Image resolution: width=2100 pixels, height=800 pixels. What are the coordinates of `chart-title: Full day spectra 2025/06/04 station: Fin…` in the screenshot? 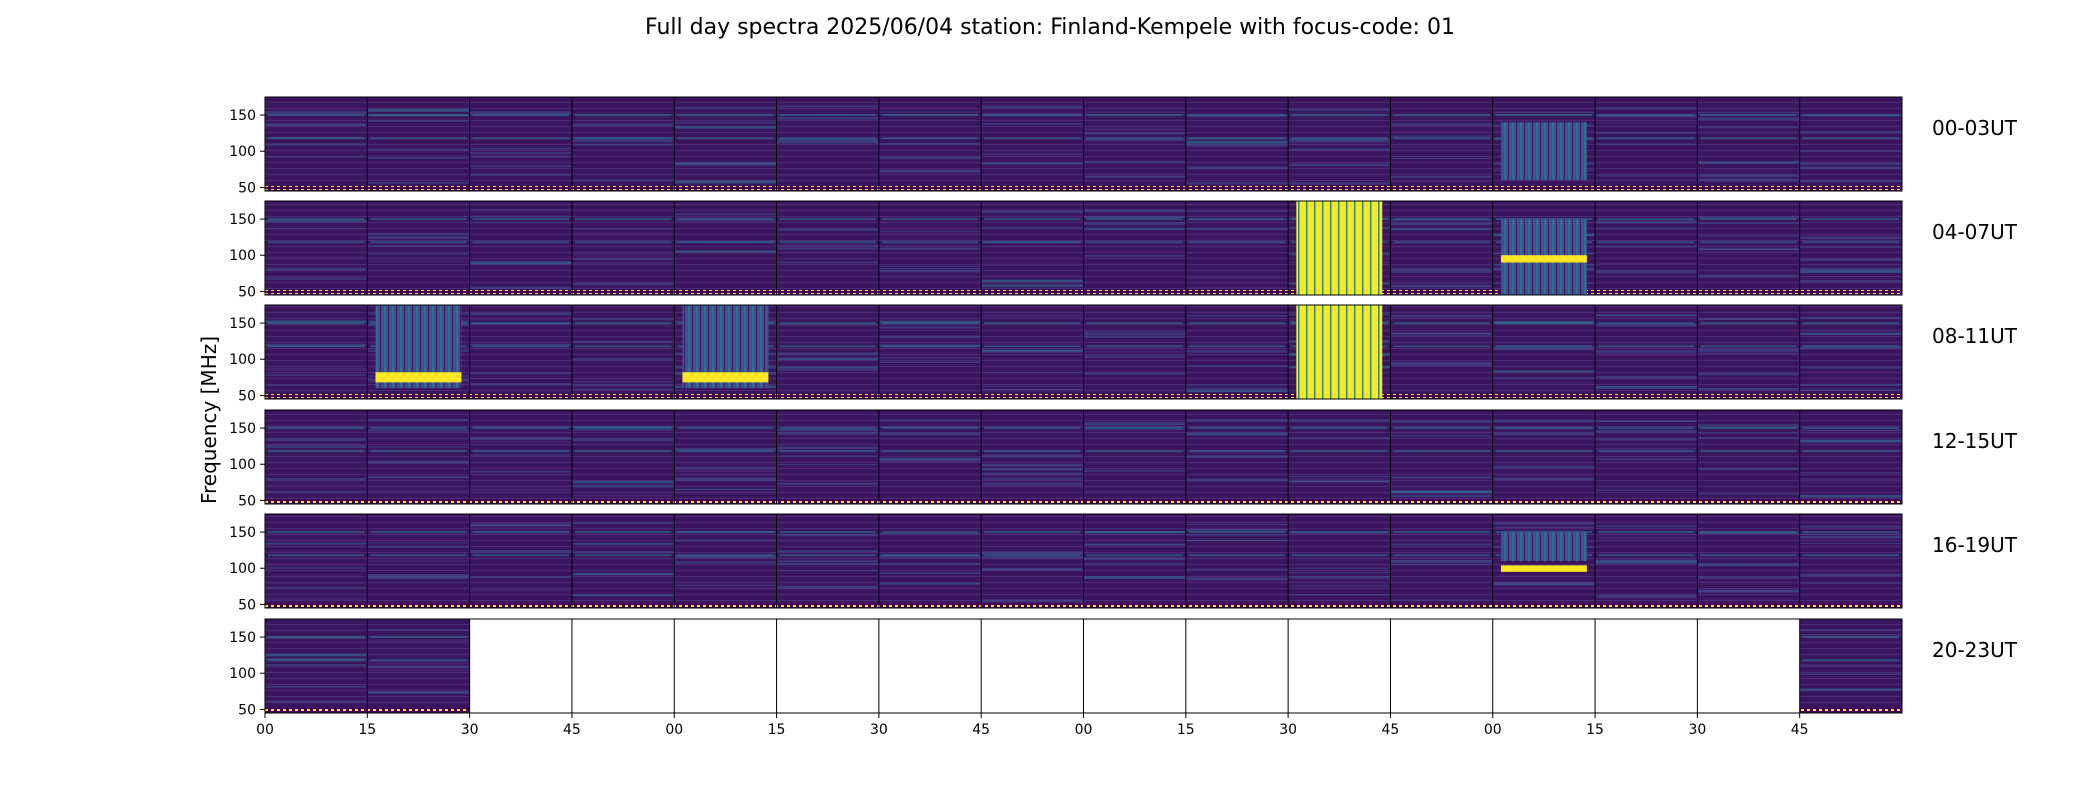 It's located at (1050, 27).